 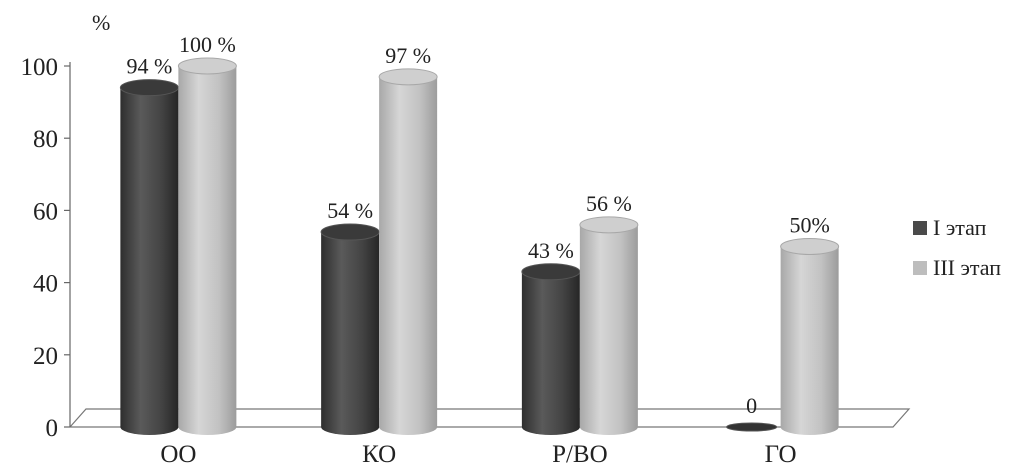 I want to click on data-label: 50%, so click(x=809, y=225).